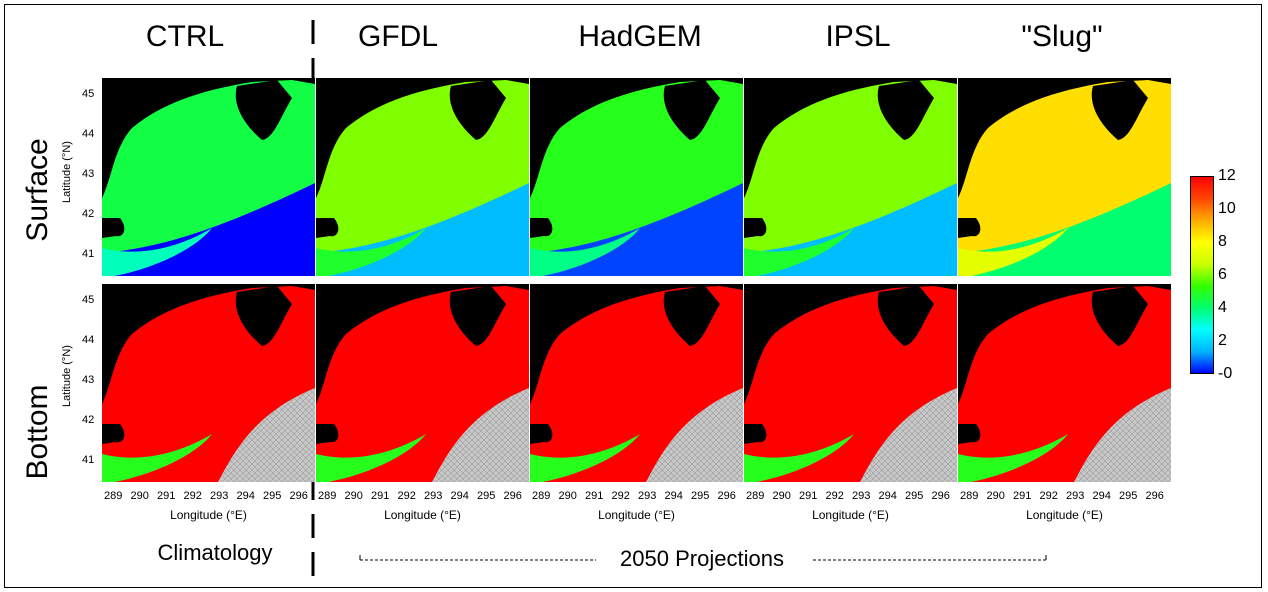 The height and width of the screenshot is (592, 1268). Describe the element at coordinates (1222, 340) in the screenshot. I see `colorbar-tick-label: 2` at that location.